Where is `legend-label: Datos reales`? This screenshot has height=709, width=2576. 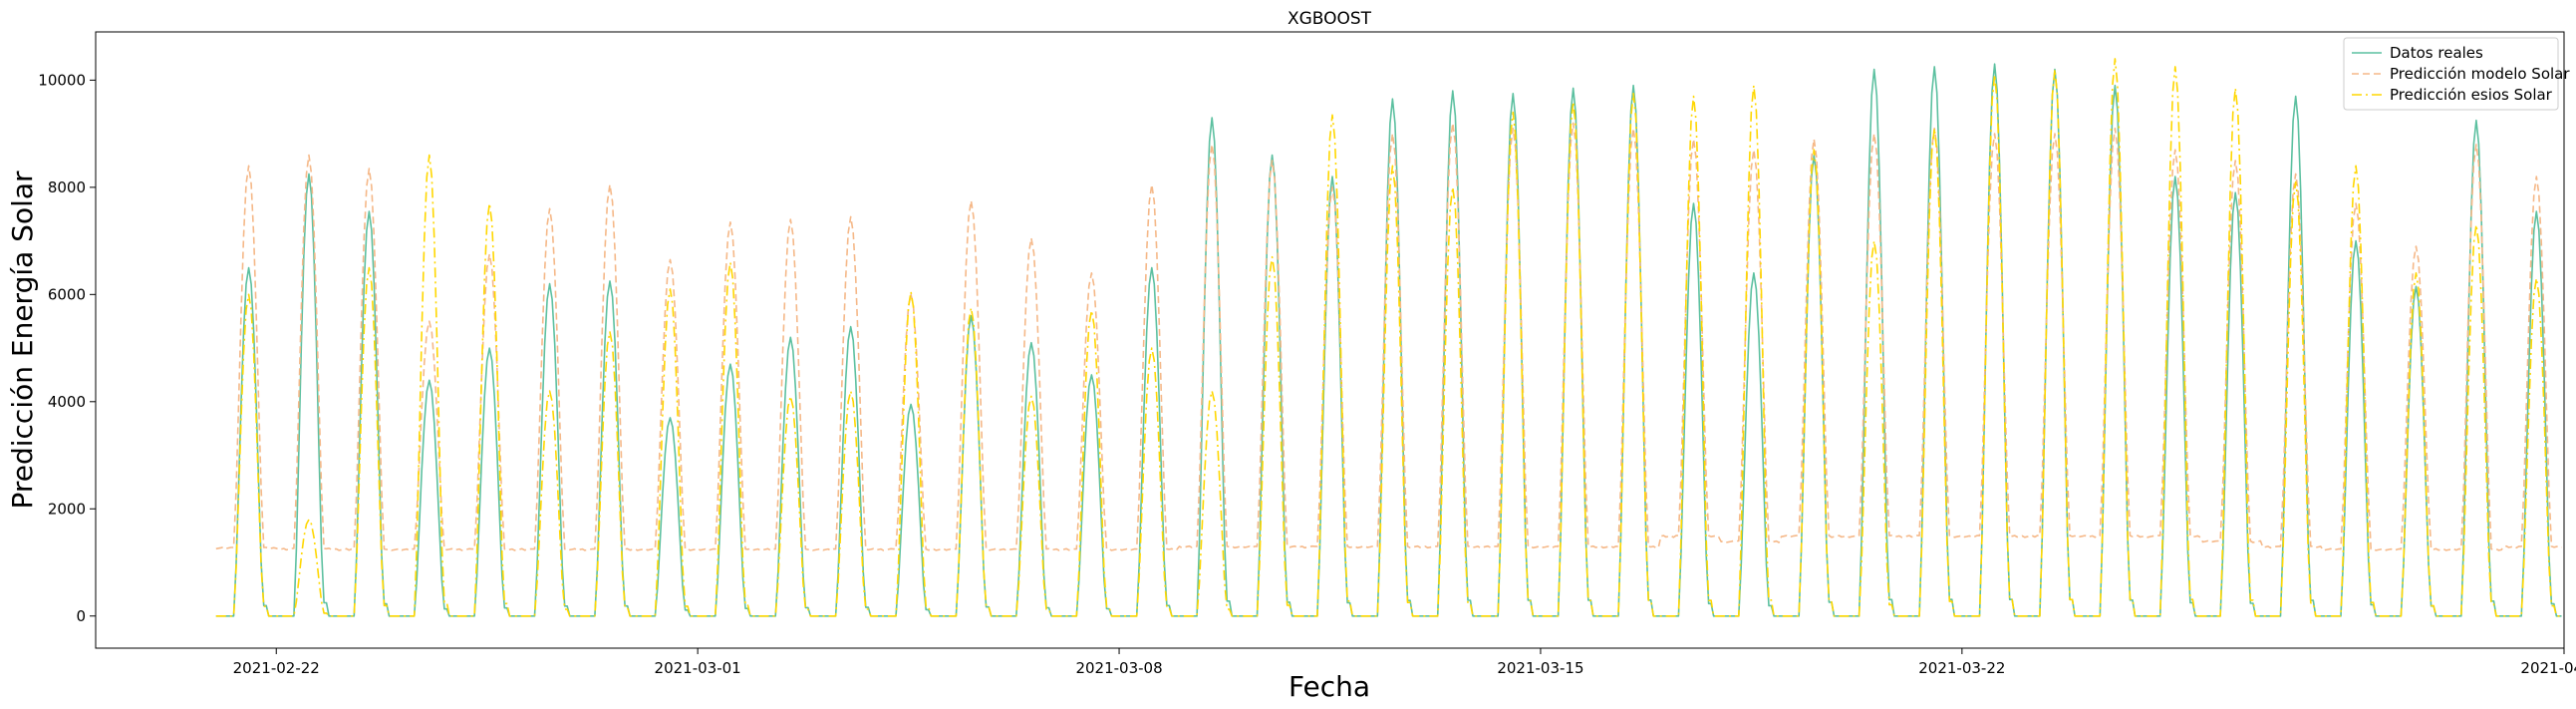
legend-label: Datos reales is located at coordinates (2436, 53).